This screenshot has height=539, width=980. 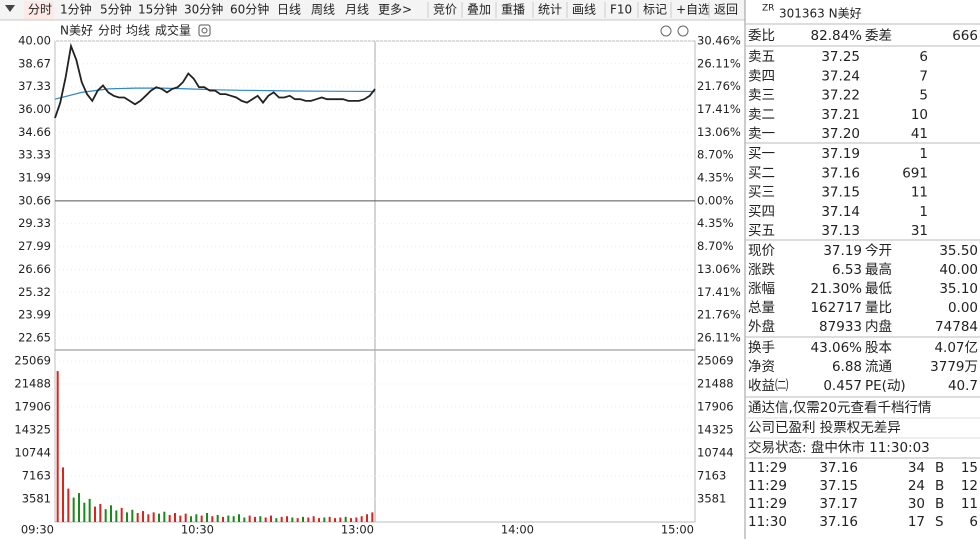 I want to click on time-label: 13:00, so click(x=357, y=530).